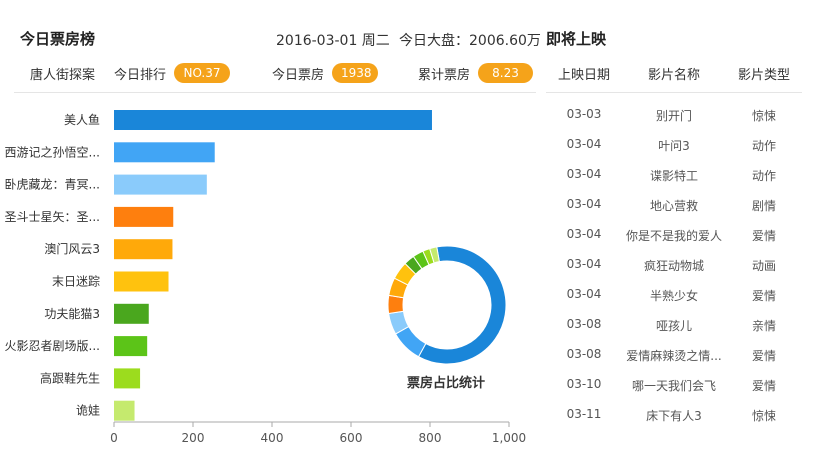  Describe the element at coordinates (763, 206) in the screenshot. I see `genre-cell: 剧情` at that location.